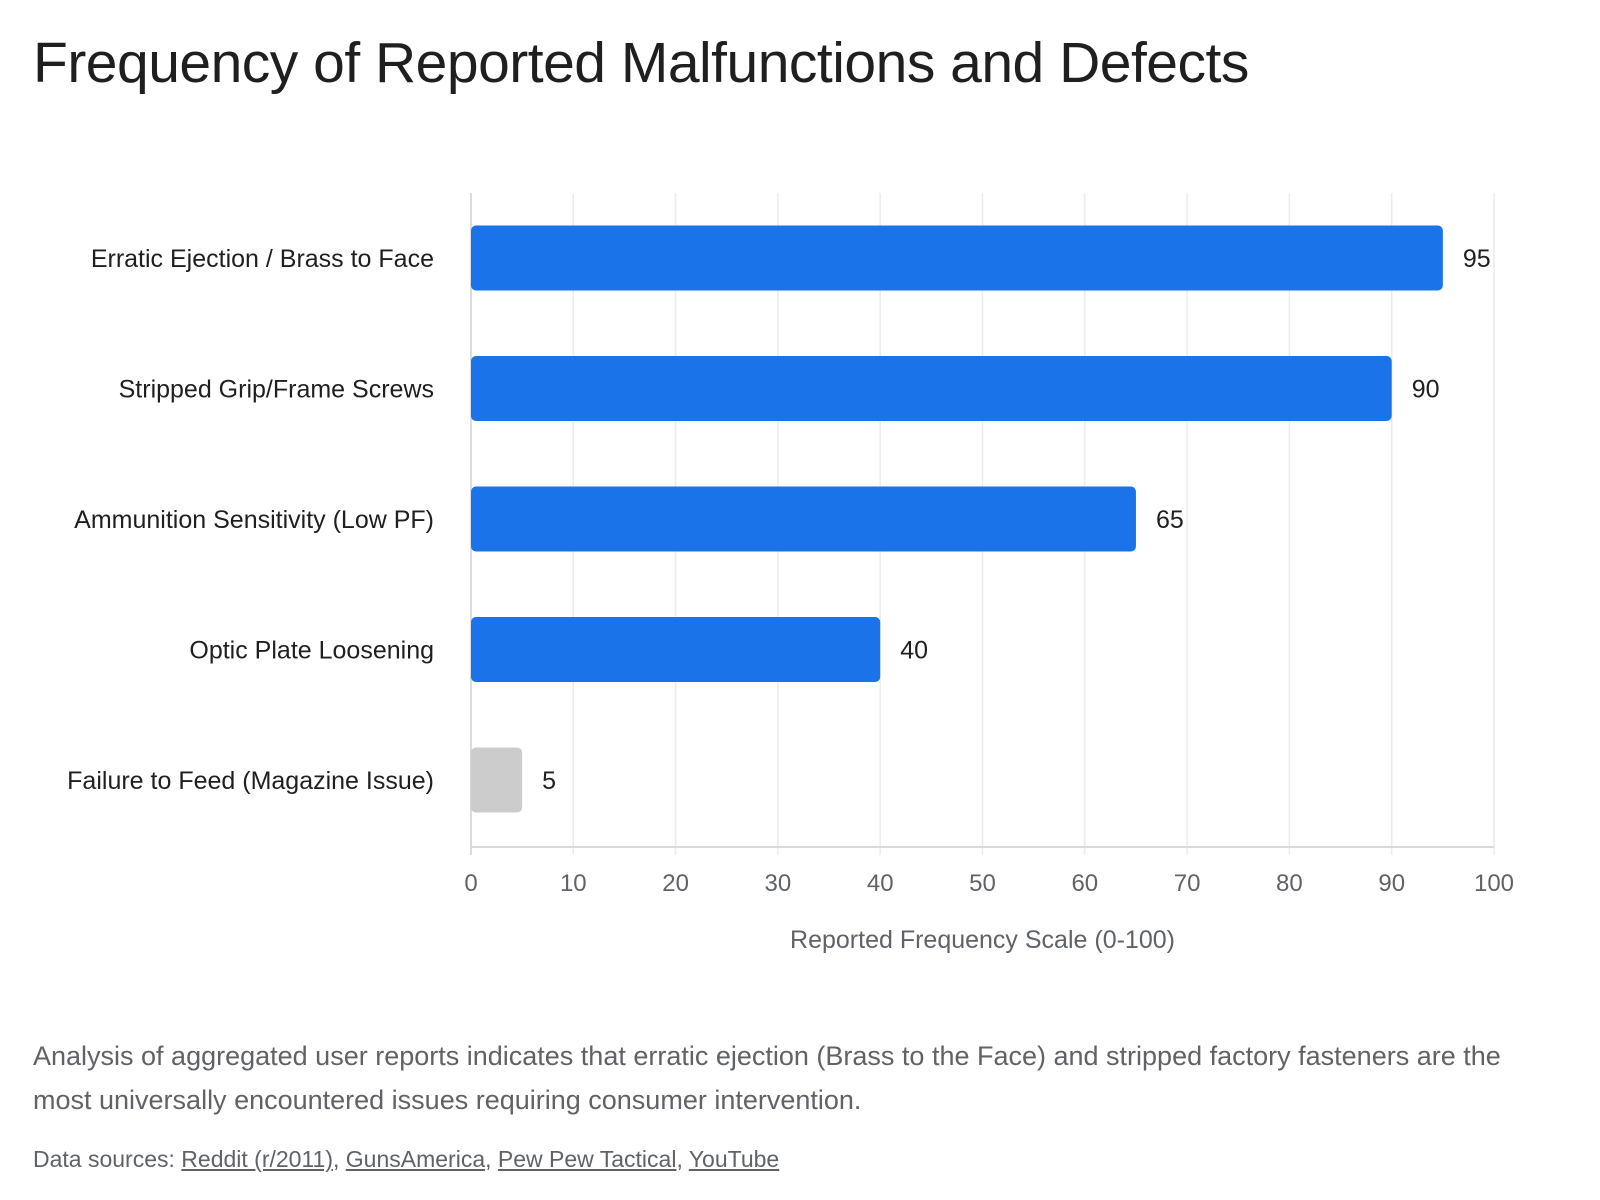 Image resolution: width=1600 pixels, height=1200 pixels. Describe the element at coordinates (250, 781) in the screenshot. I see `y-category-label: Failure to Feed (Magazine Issue)` at that location.